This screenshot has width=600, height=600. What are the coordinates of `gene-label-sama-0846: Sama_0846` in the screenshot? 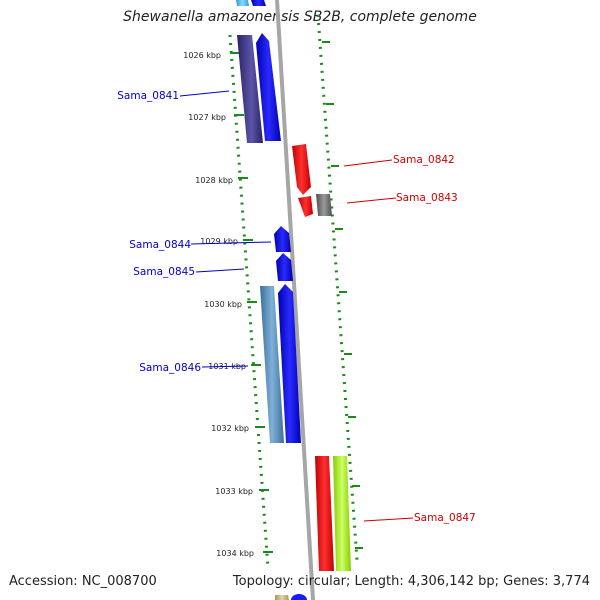 It's located at (170, 368).